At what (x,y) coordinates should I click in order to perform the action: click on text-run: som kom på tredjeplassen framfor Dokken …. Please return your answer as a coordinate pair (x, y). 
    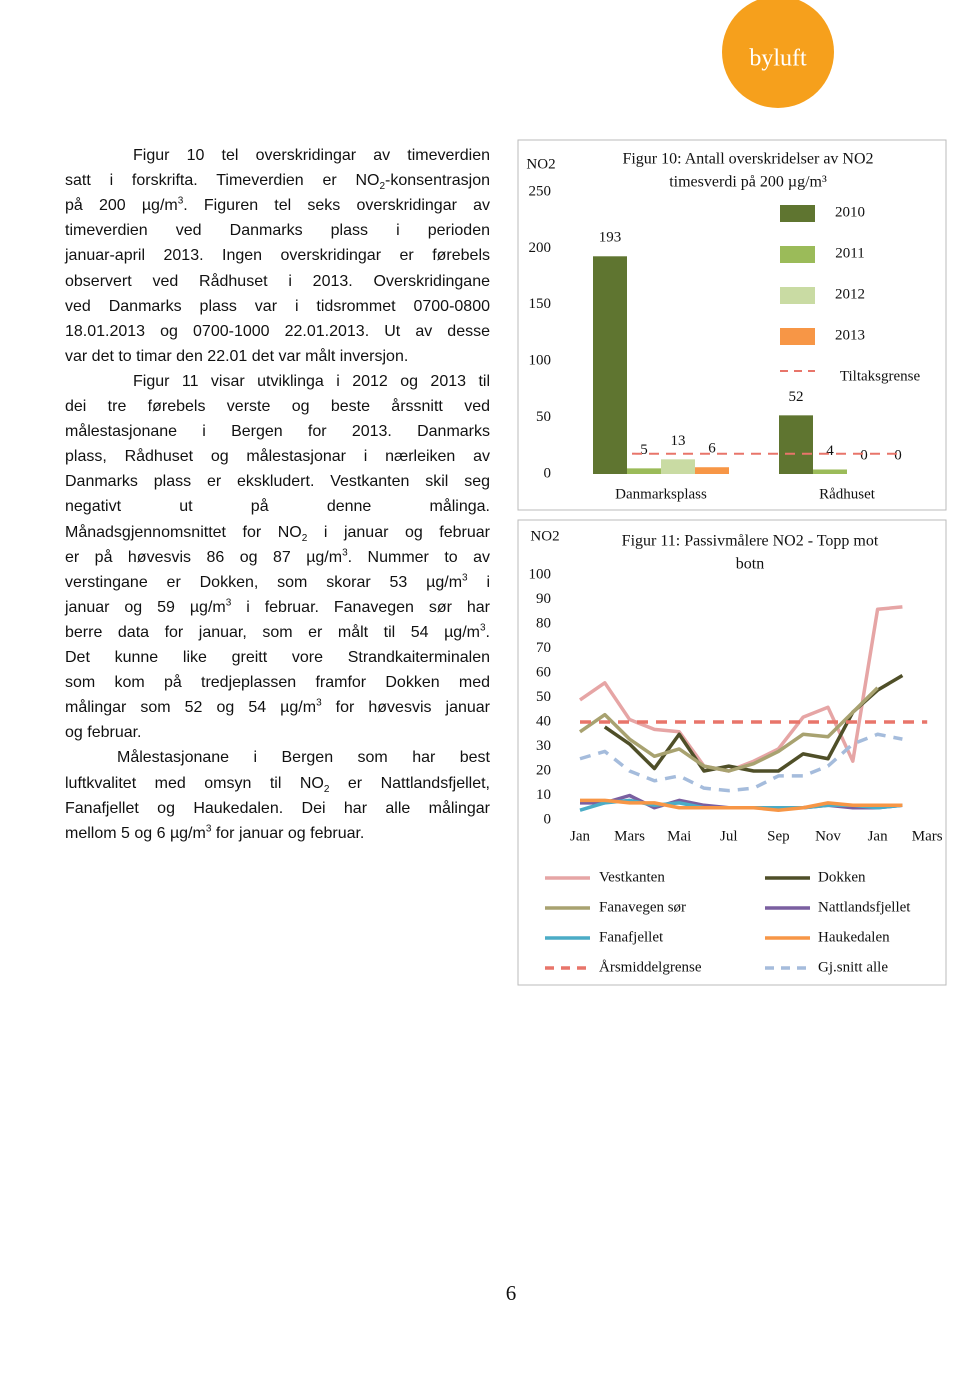
    Looking at the image, I should click on (277, 683).